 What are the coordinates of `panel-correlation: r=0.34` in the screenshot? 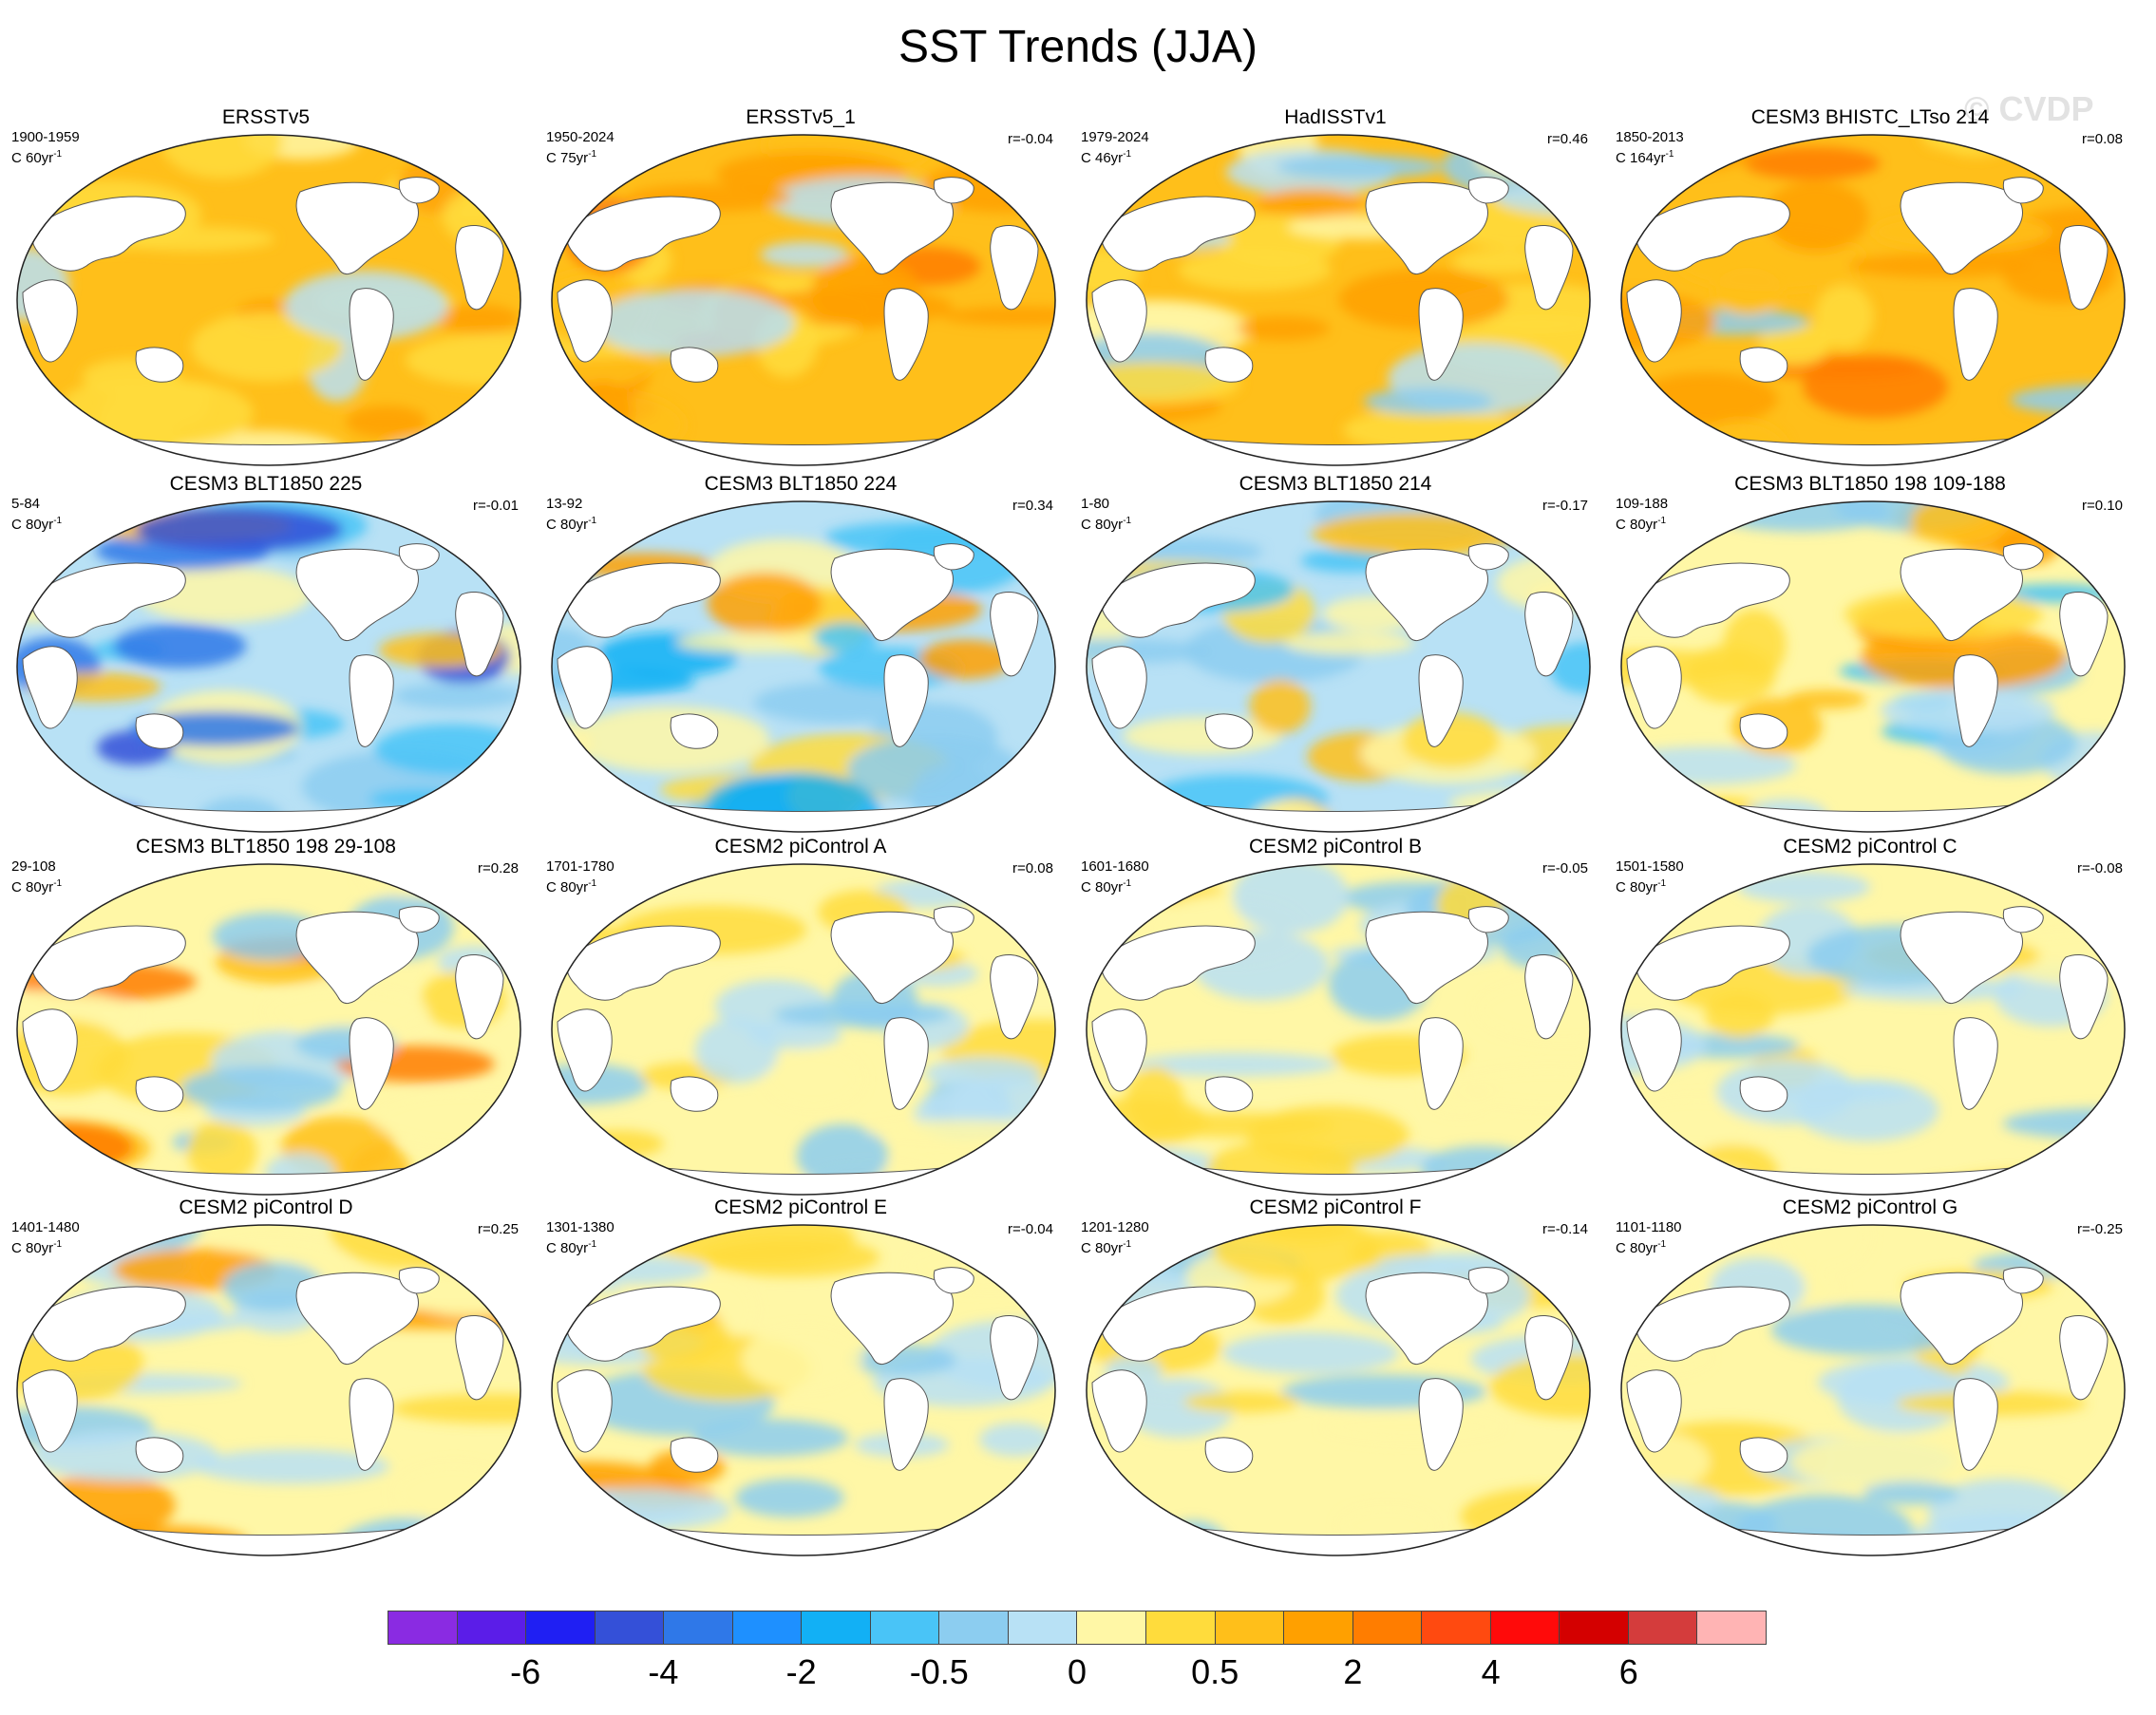 It's located at (1032, 506).